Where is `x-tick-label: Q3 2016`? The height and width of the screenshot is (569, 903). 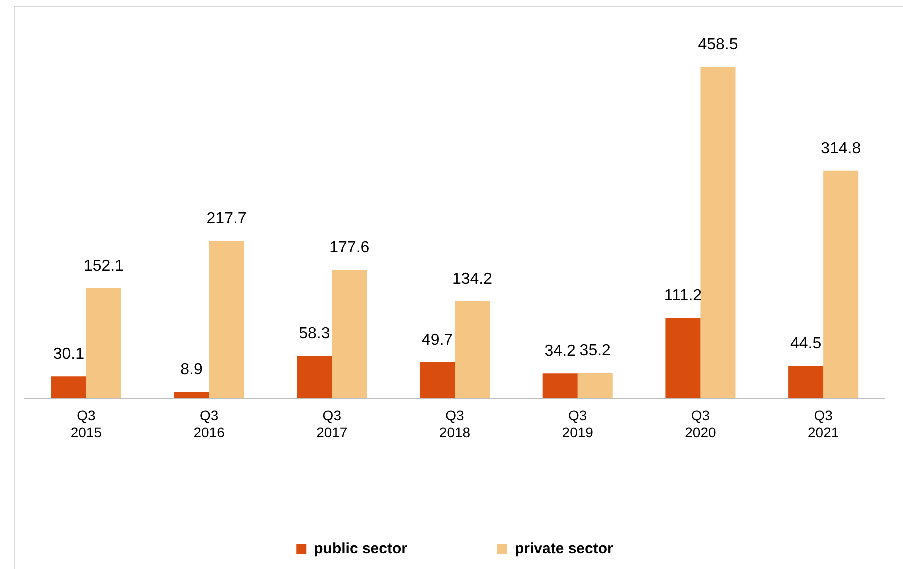
x-tick-label: Q3 2016 is located at coordinates (210, 424).